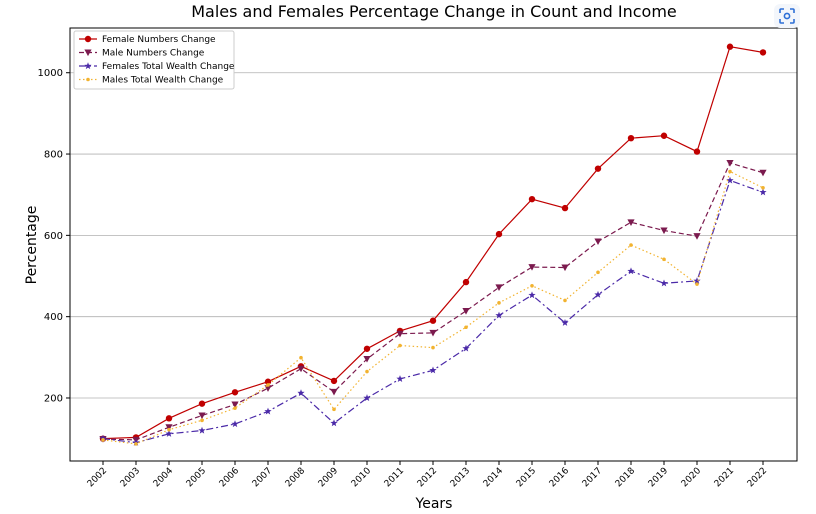 This screenshot has height=514, width=816. Describe the element at coordinates (559, 477) in the screenshot. I see `x-tick-label: 2016` at that location.